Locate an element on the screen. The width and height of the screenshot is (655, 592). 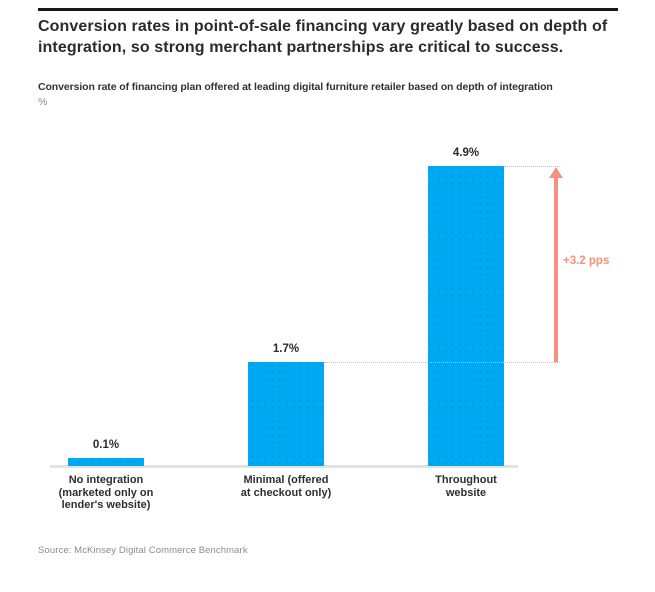
category-label-minimal-checkout-only: Minimal (offered at checkout only) is located at coordinates (286, 486).